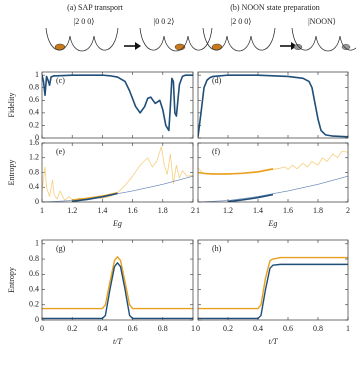 Image resolution: width=356 pixels, height=376 pixels. I want to click on arrow-head, so click(138, 46).